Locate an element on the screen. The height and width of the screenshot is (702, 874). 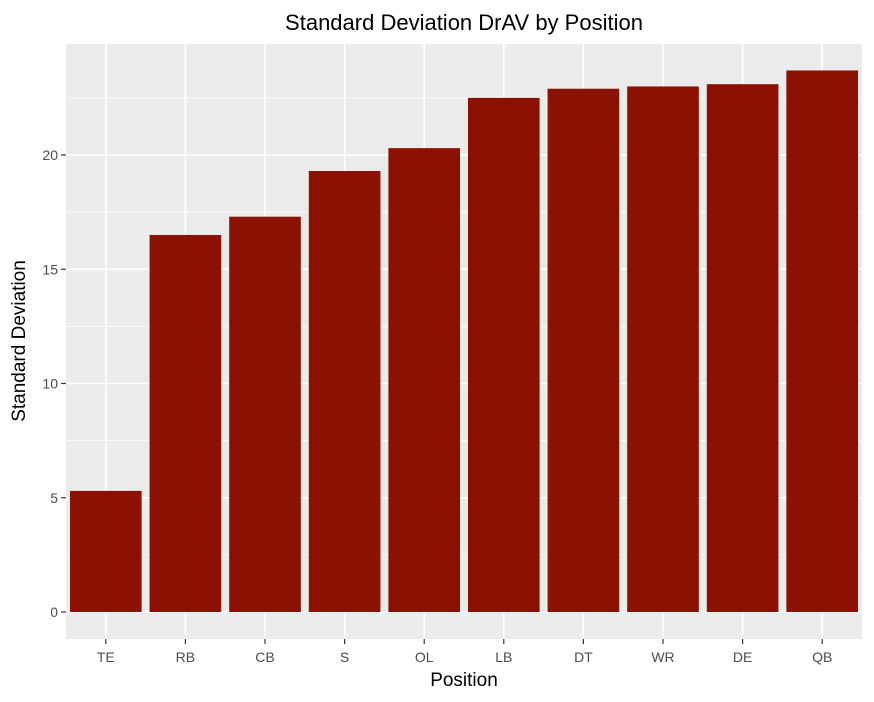
x-tick-label-qb: QB is located at coordinates (822, 657).